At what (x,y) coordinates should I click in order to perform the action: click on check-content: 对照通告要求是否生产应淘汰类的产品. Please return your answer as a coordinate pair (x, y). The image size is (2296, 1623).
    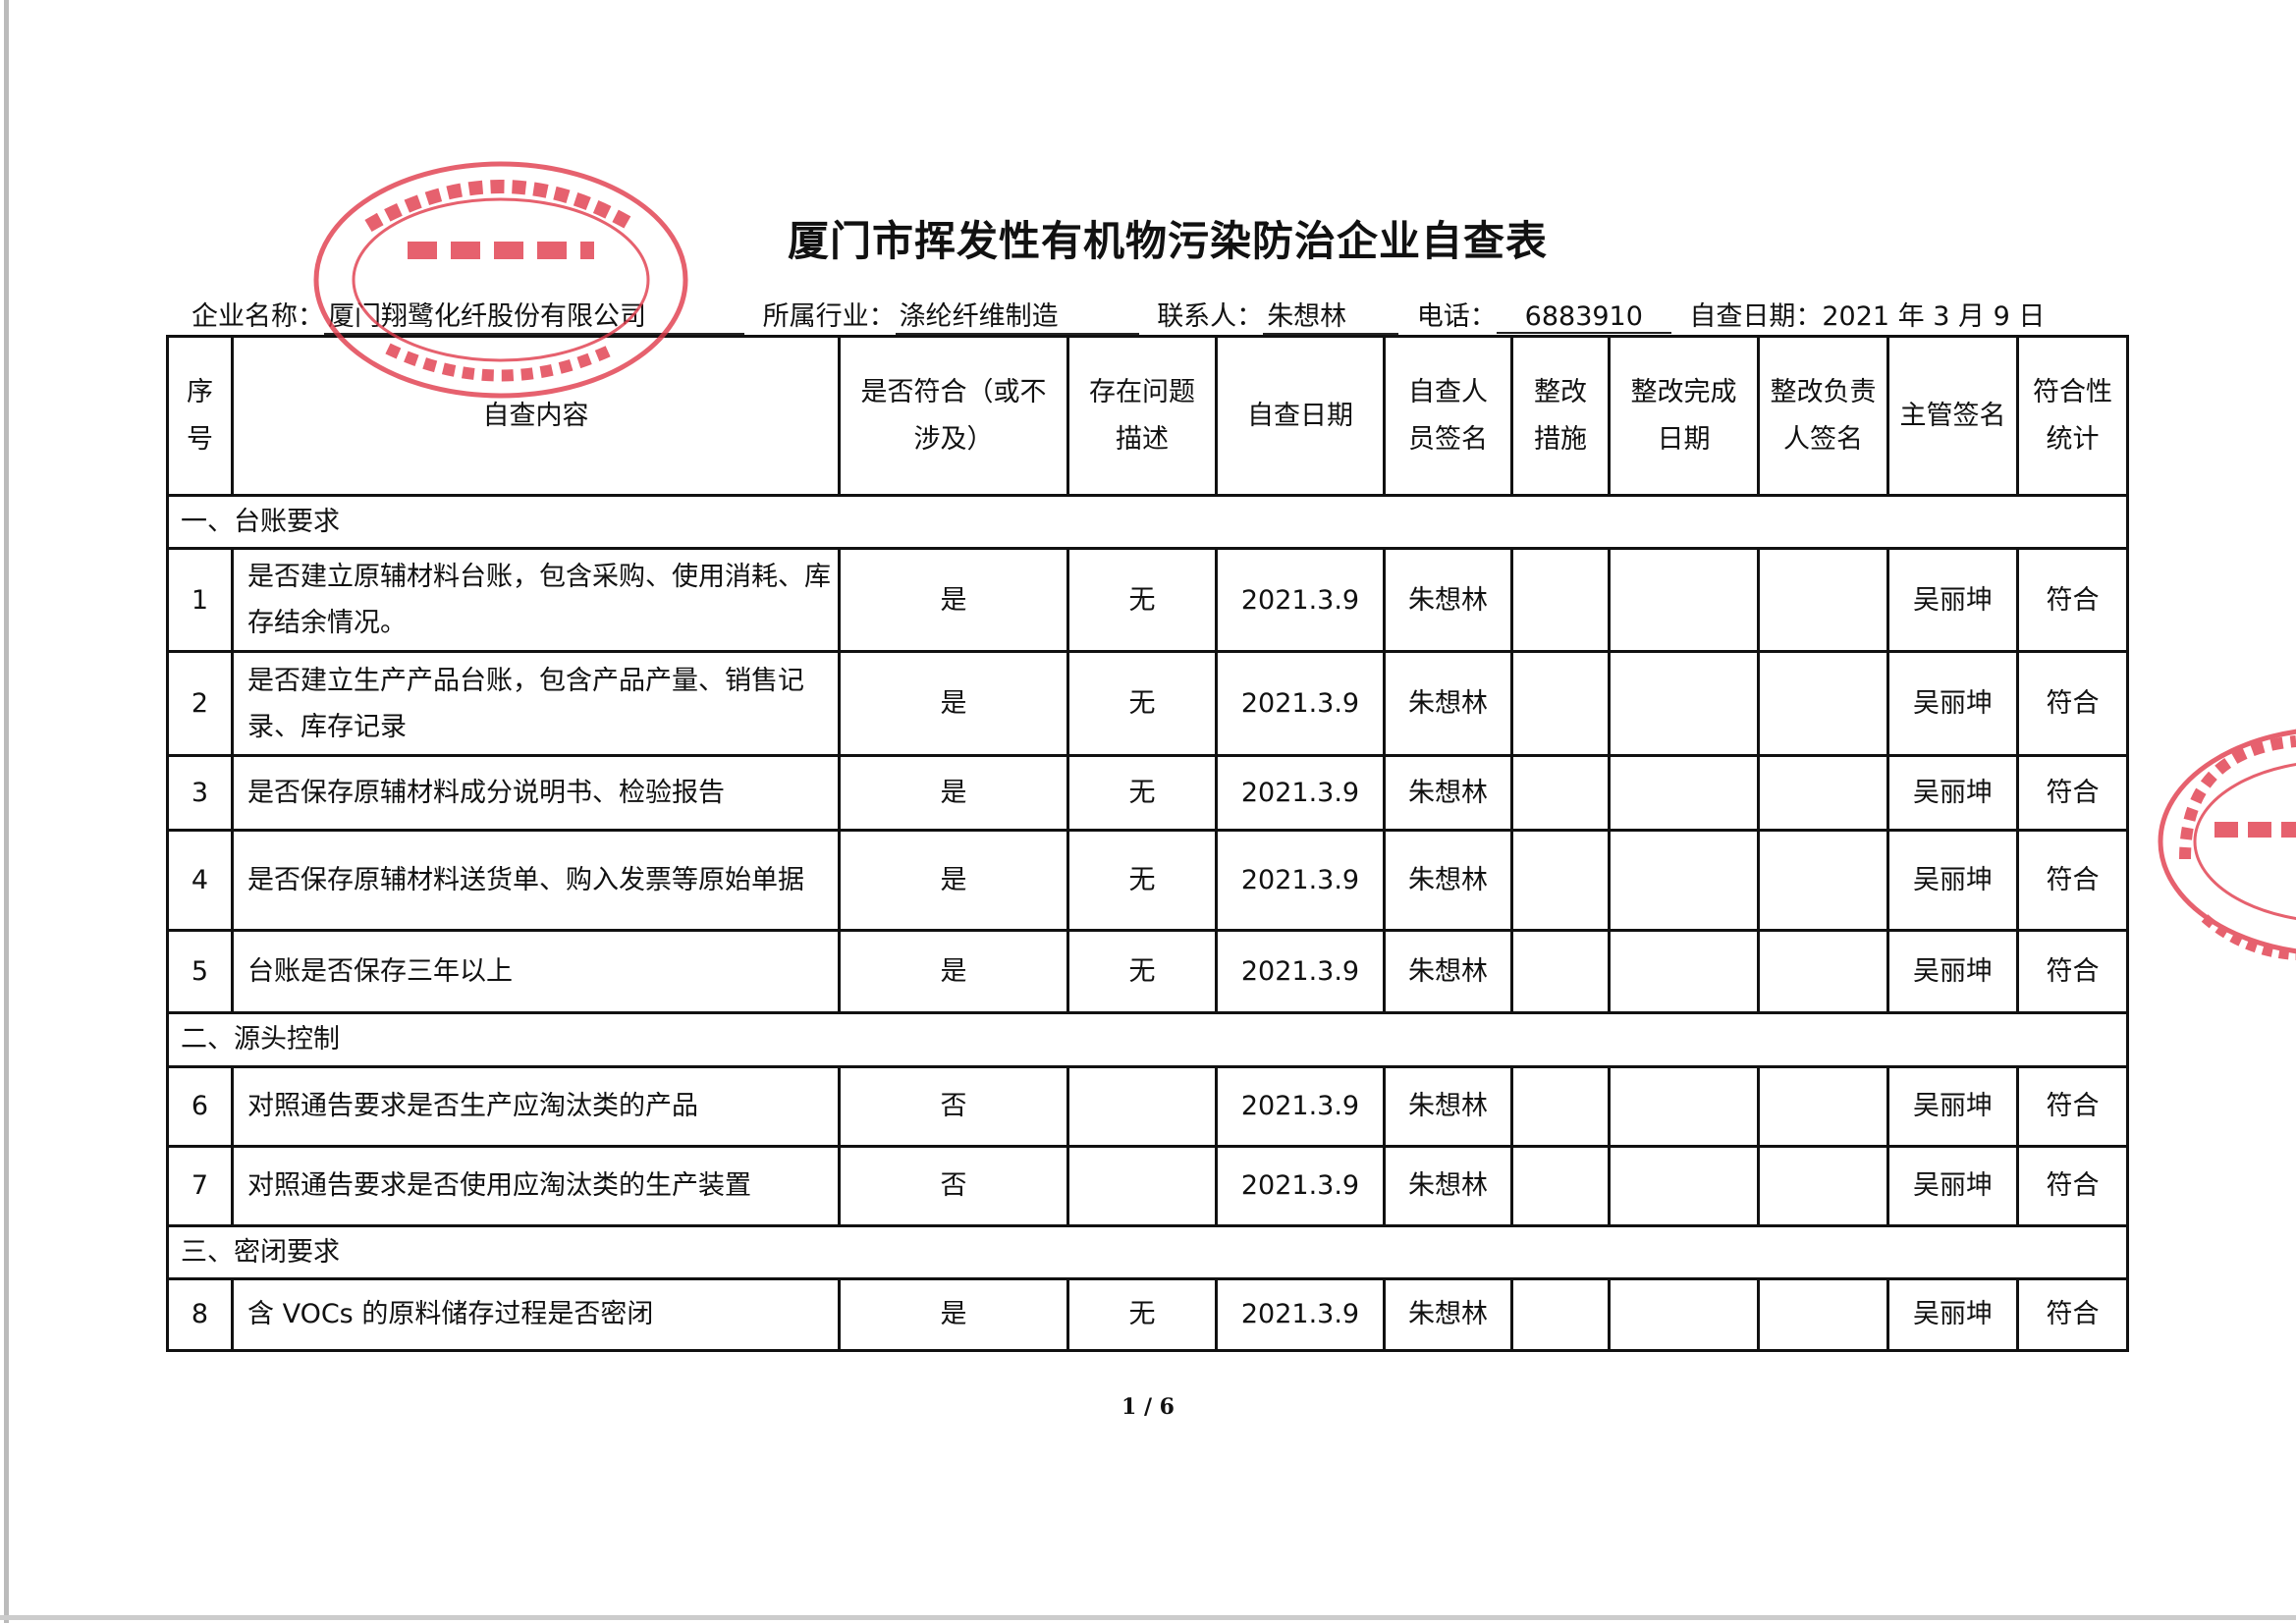
    Looking at the image, I should click on (536, 1106).